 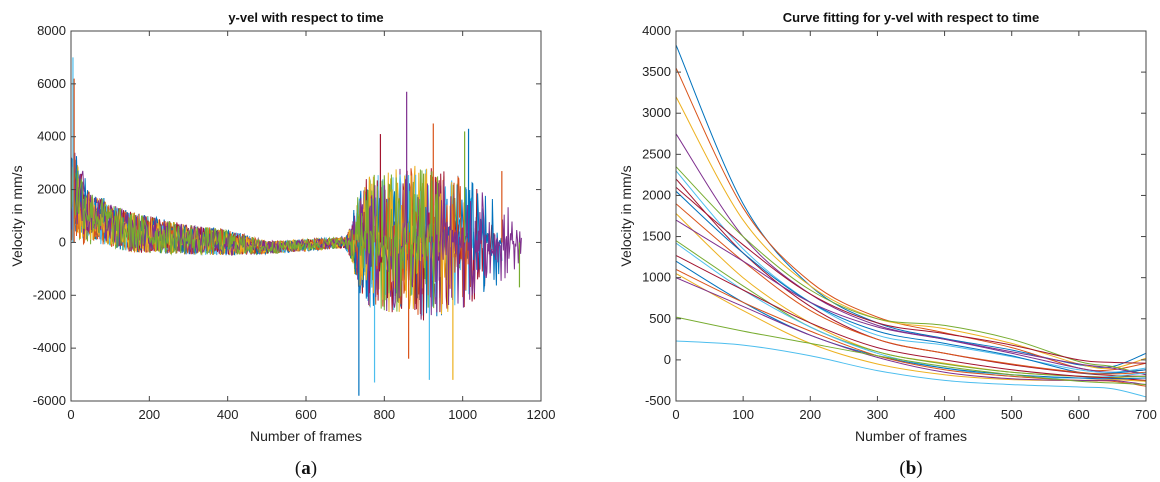 I want to click on chart-a-title: y-vel with respect to time, so click(x=305, y=17).